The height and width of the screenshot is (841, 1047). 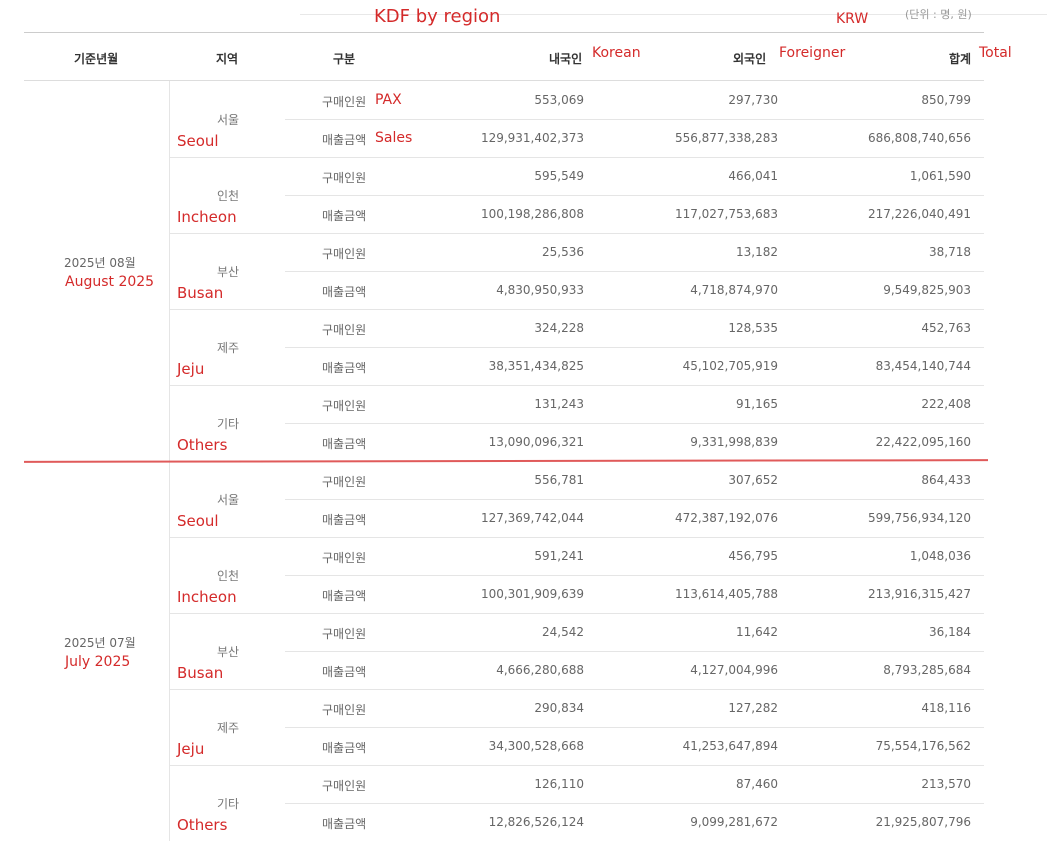 What do you see at coordinates (919, 594) in the screenshot?
I see `value-total: 213,916,315,427` at bounding box center [919, 594].